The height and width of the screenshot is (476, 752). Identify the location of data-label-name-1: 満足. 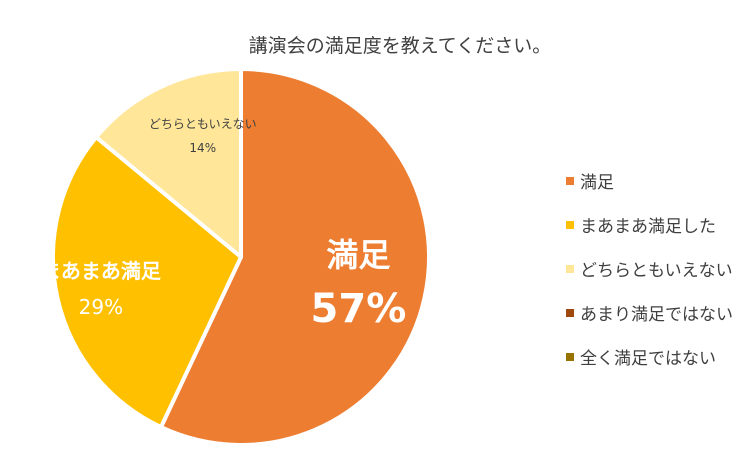
(358, 255).